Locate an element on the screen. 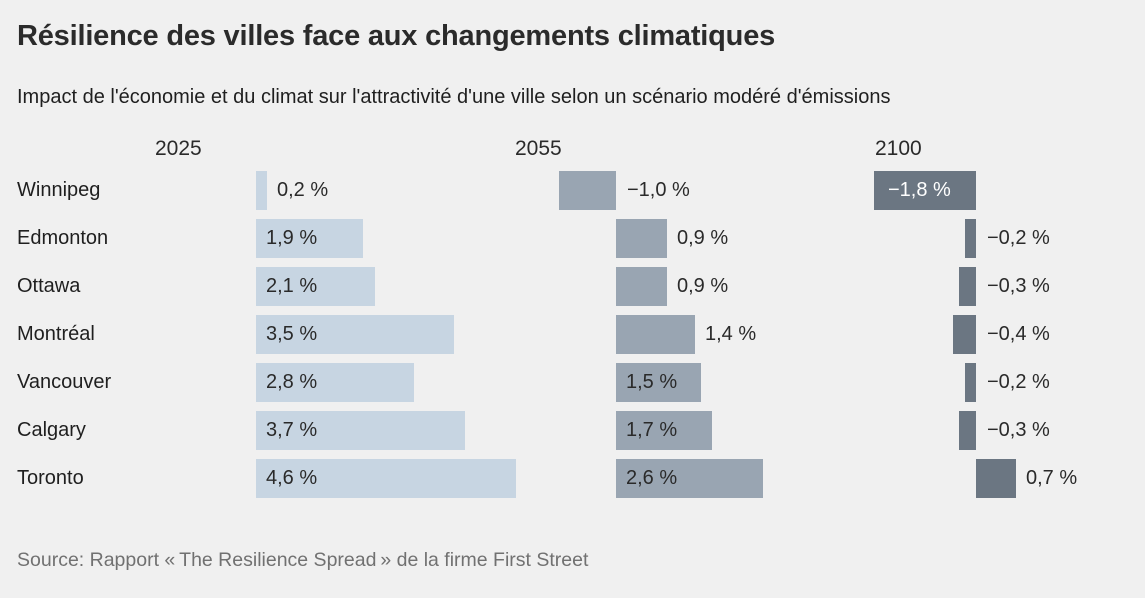 The width and height of the screenshot is (1145, 598). bar-2025-edmonton is located at coordinates (309, 238).